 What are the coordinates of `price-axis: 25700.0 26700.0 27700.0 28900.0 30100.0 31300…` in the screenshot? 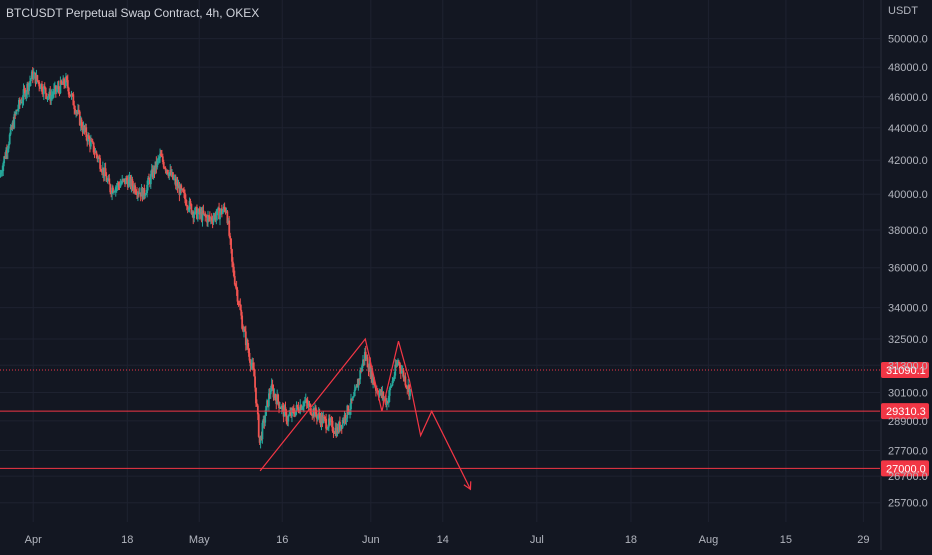 It's located at (908, 272).